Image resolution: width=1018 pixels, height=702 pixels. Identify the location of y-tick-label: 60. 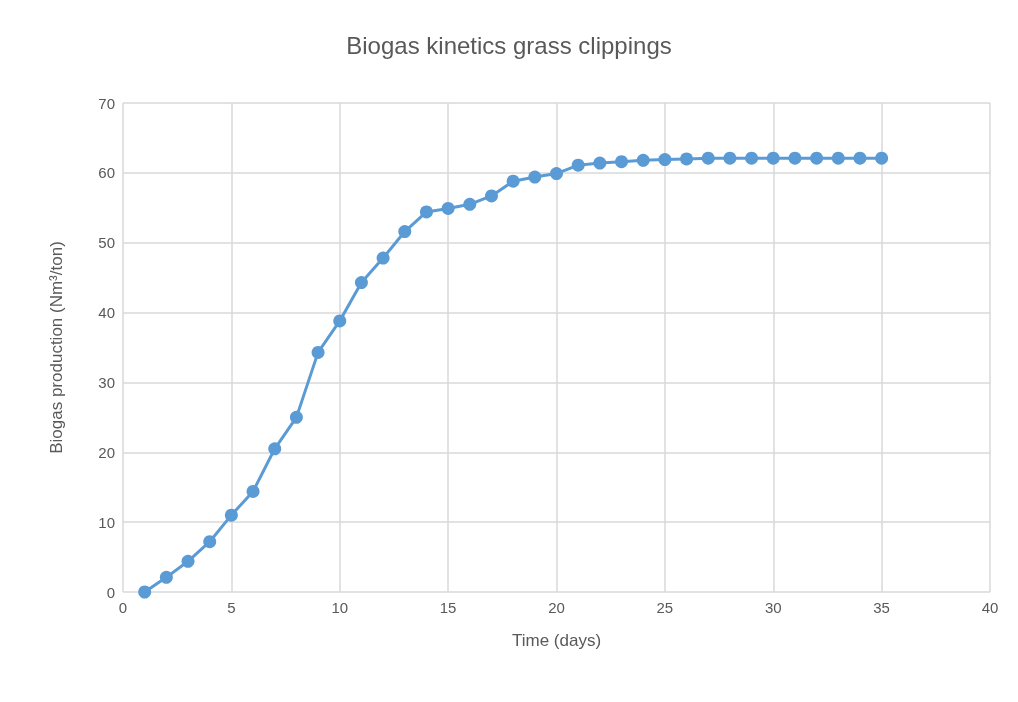
(106, 173).